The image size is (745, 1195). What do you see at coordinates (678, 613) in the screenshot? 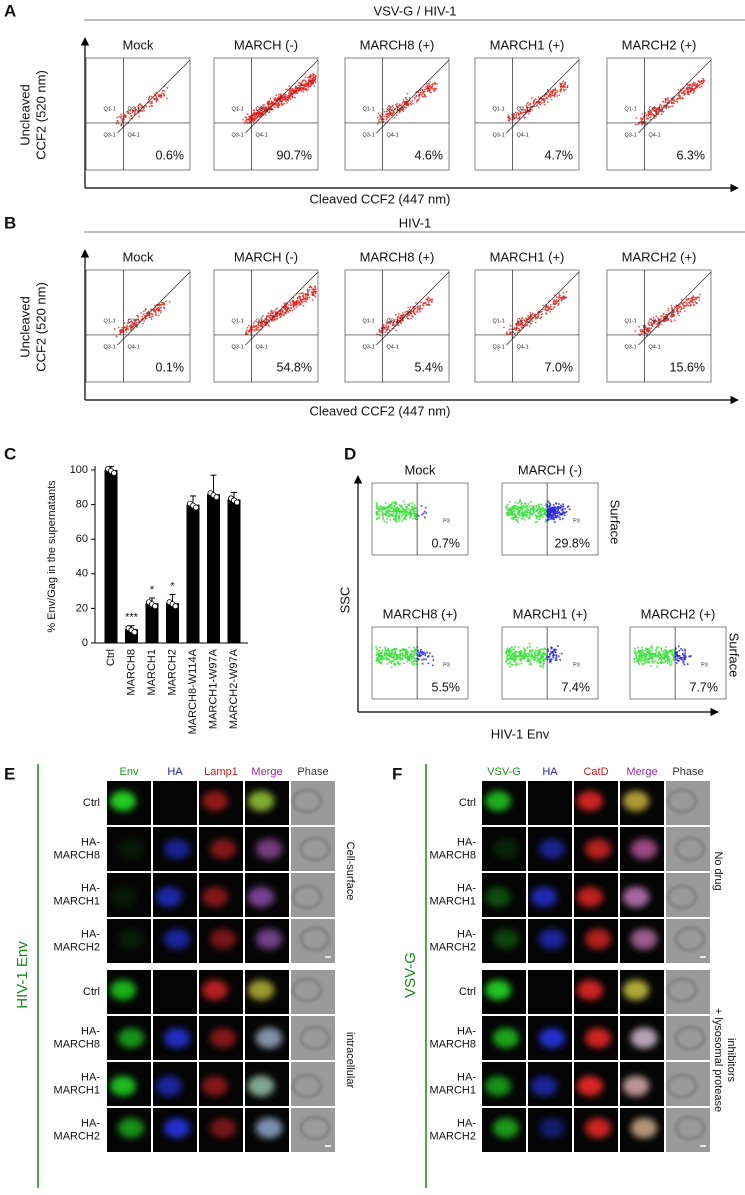
I see `plot-title: MARCH2 (+)` at bounding box center [678, 613].